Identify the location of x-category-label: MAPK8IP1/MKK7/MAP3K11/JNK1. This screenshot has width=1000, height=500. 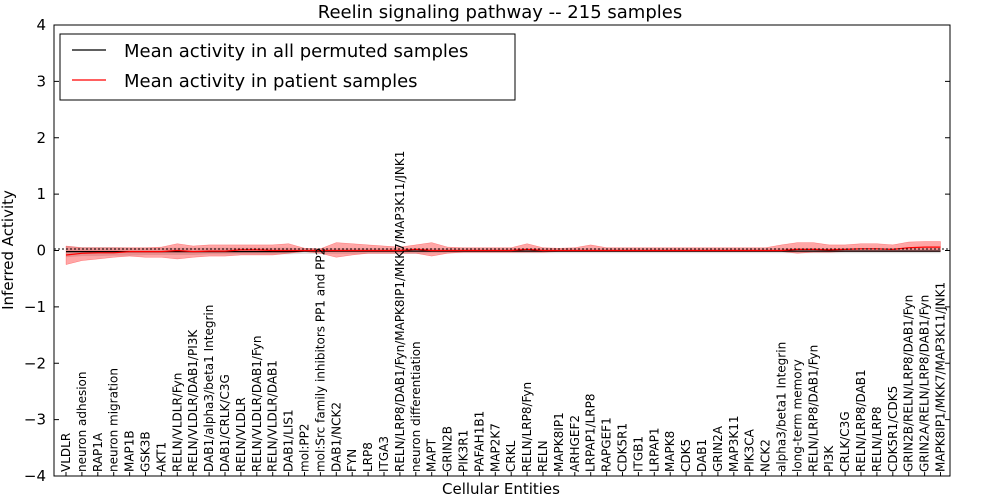
(941, 377).